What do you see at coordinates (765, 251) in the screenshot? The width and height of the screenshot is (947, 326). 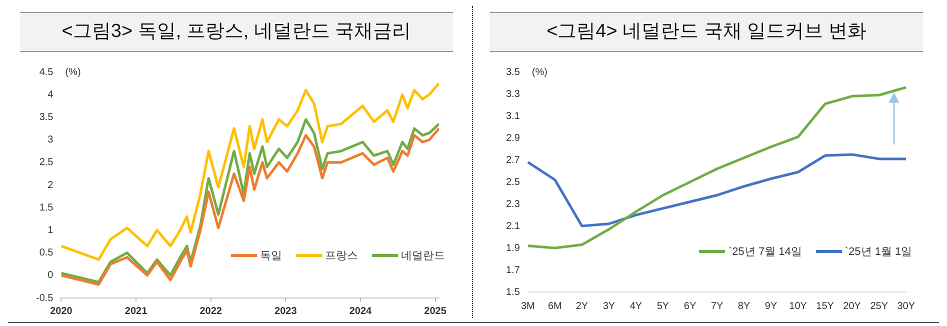 I see `legend-label: `25년 7월 14일` at bounding box center [765, 251].